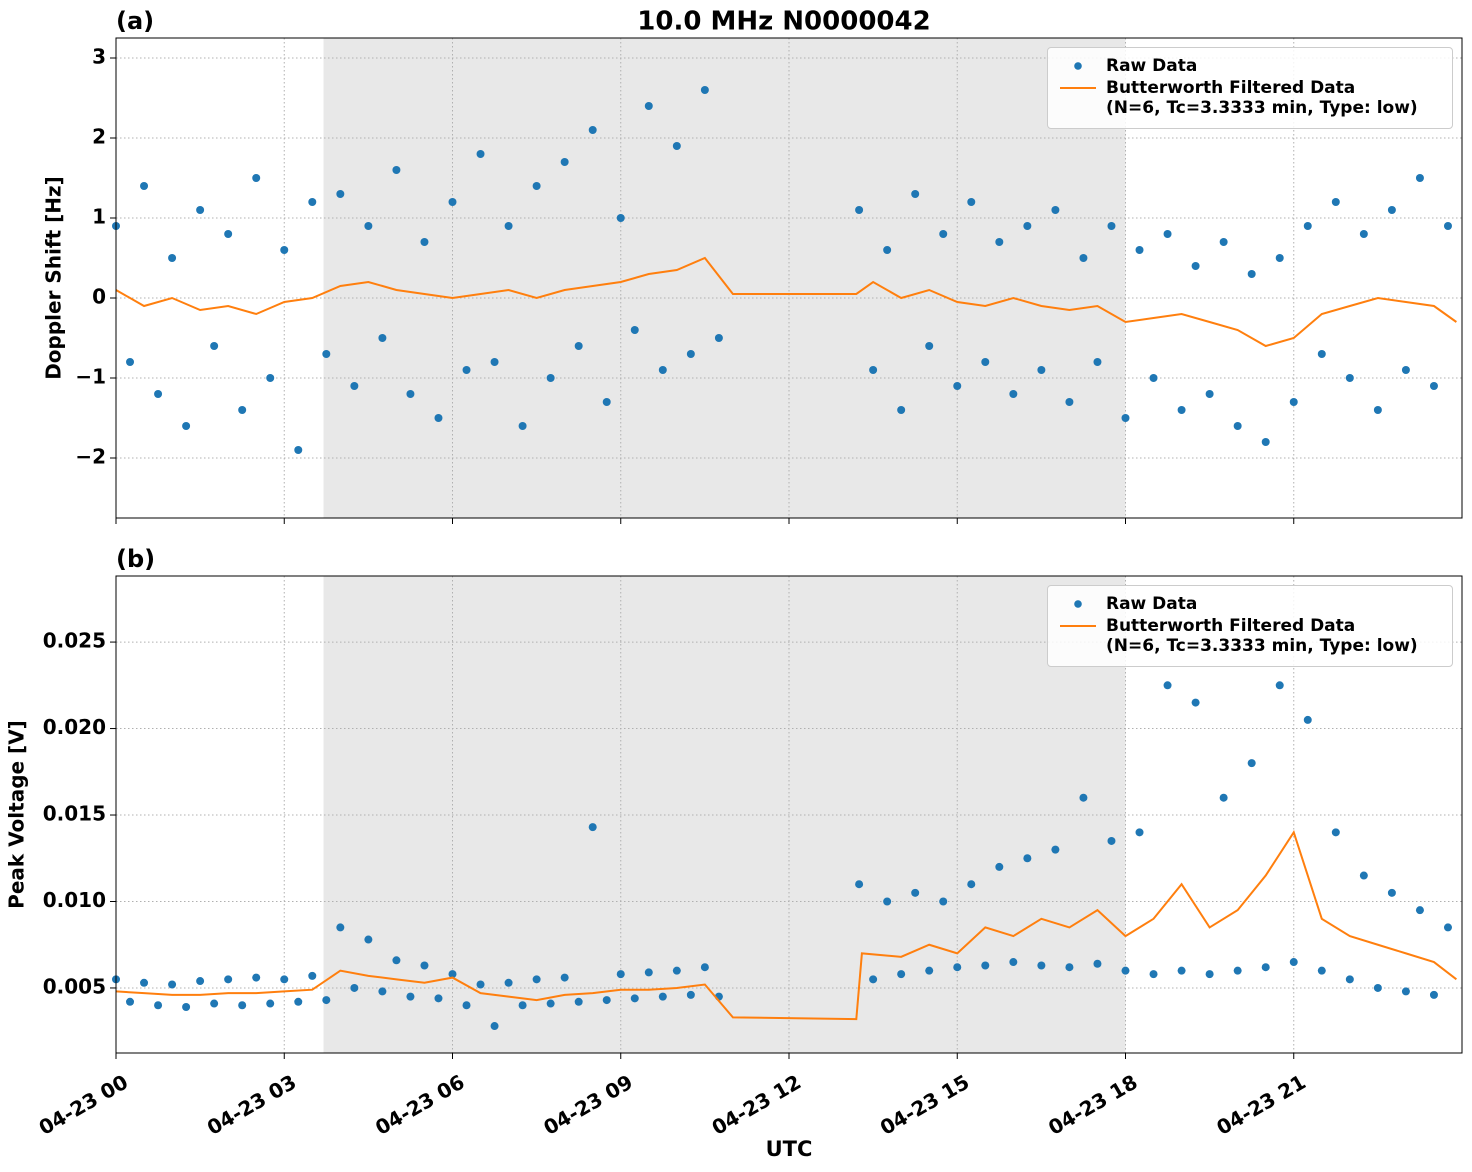 The width and height of the screenshot is (1472, 1172). I want to click on x-tick-label: 04-23 21, so click(1261, 1105).